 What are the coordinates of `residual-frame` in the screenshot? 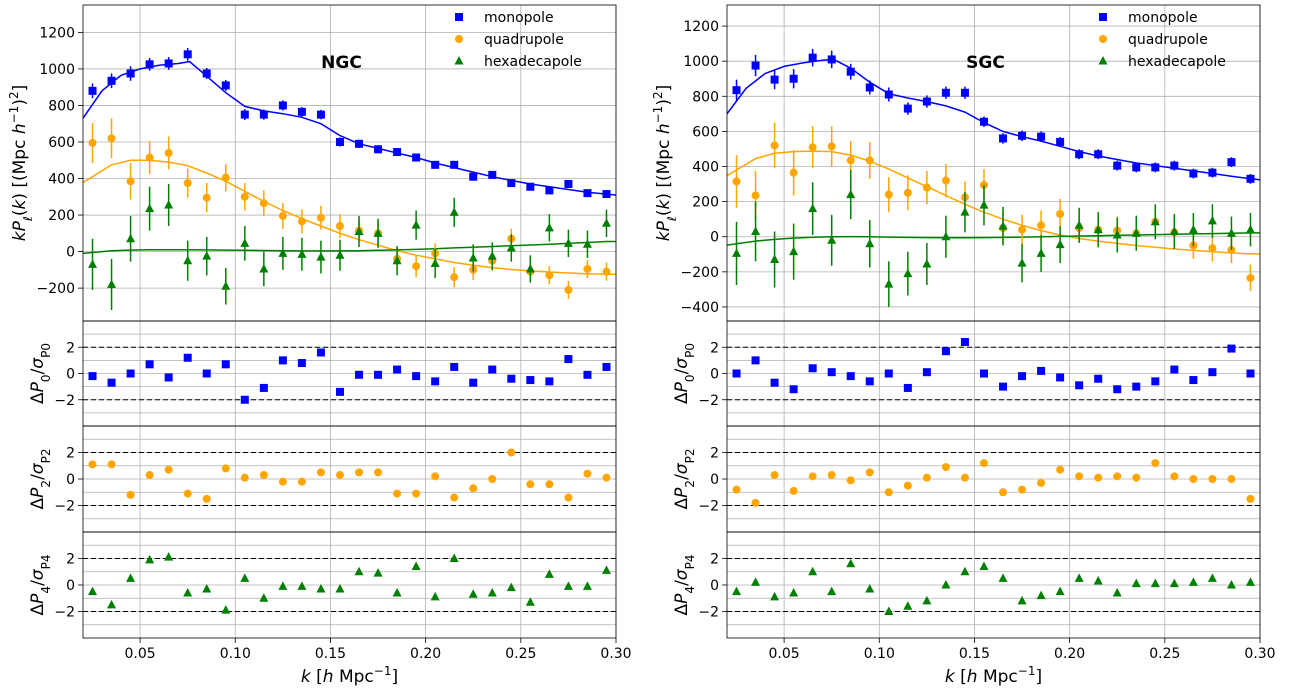 It's located at (993, 585).